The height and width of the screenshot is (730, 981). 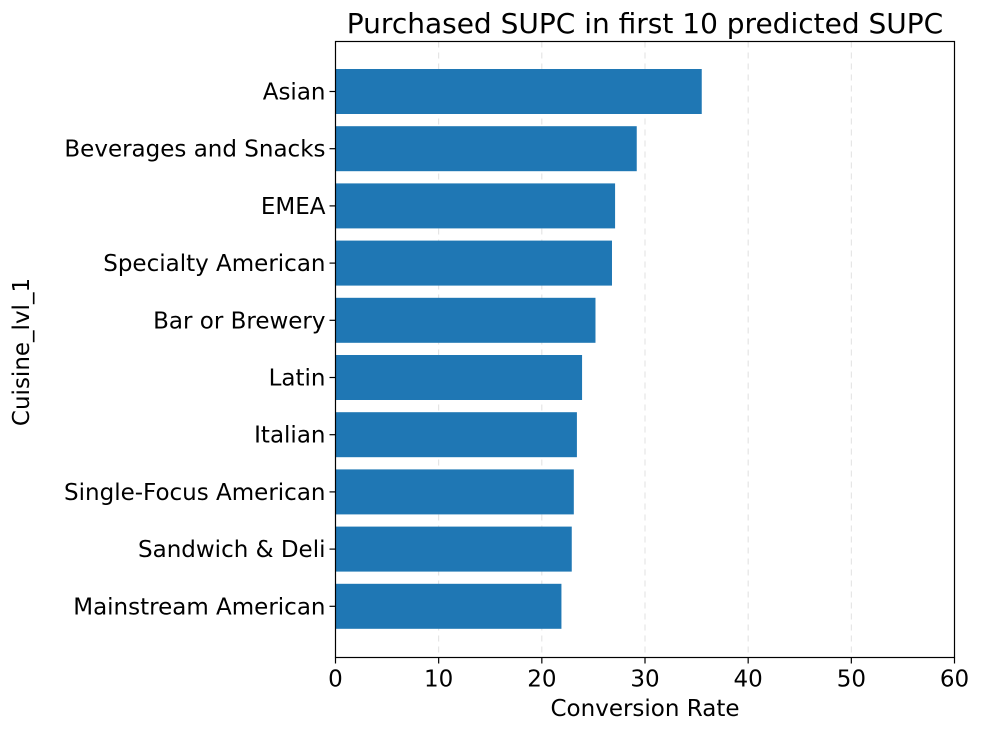 What do you see at coordinates (297, 379) in the screenshot?
I see `y-tick-label: Latin` at bounding box center [297, 379].